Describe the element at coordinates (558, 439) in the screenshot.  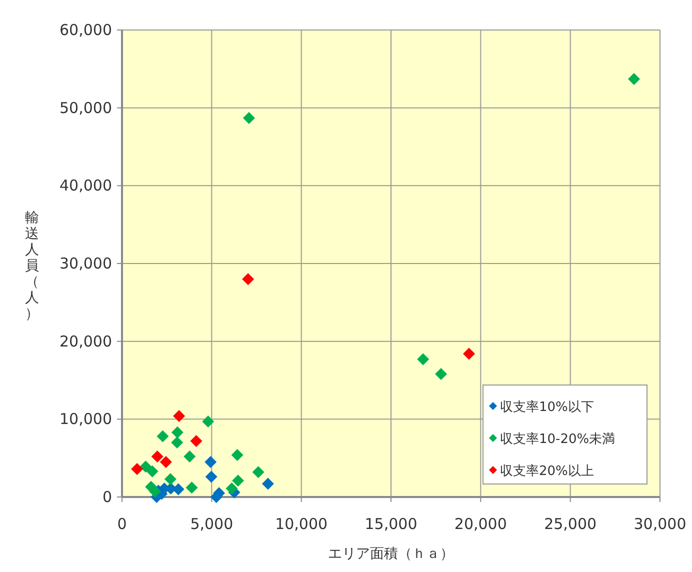
I see `legend-label: 収支率10-20%未満` at that location.